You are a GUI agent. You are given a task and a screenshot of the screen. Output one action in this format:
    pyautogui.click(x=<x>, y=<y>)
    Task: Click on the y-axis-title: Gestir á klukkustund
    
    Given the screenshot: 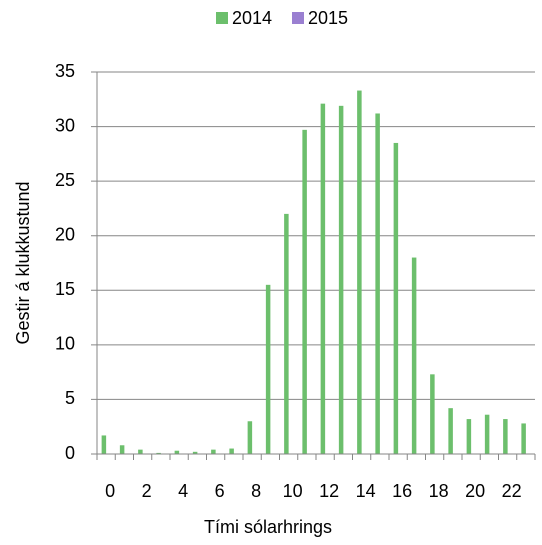 What is the action you would take?
    pyautogui.click(x=23, y=262)
    